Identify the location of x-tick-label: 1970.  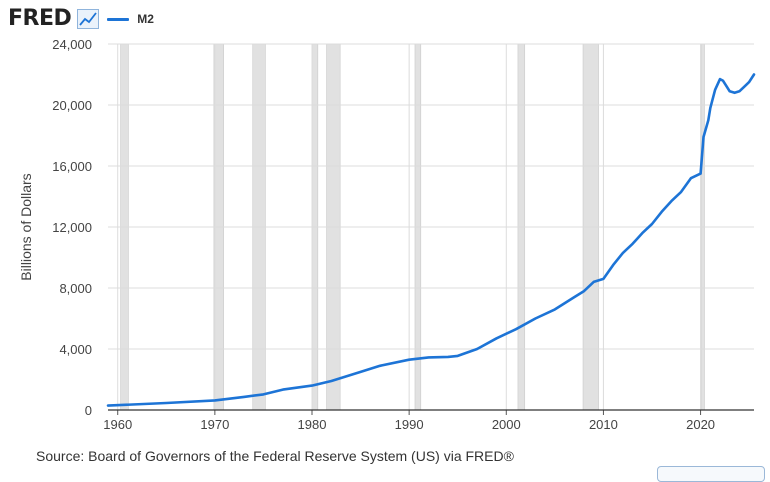
(214, 424).